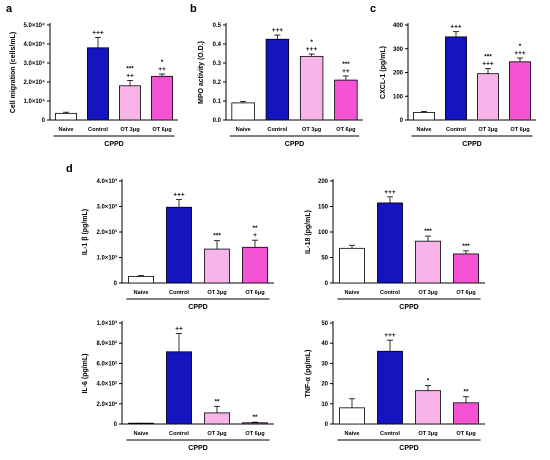  I want to click on y-tick-label: 400, so click(398, 26).